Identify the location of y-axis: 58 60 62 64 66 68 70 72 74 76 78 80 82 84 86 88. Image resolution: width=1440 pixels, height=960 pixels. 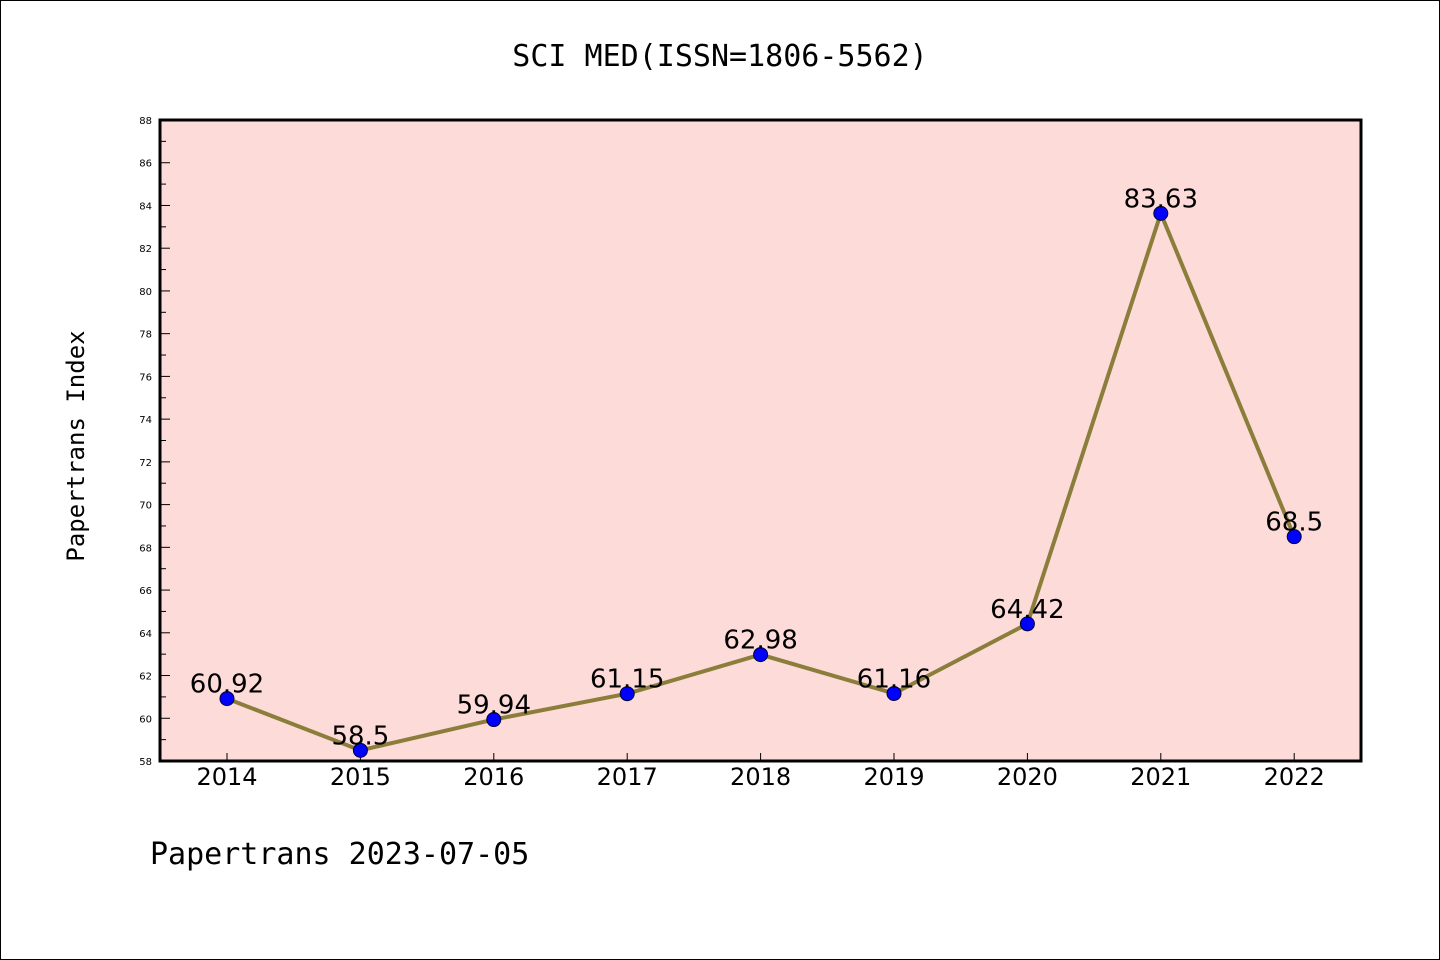
(154, 442).